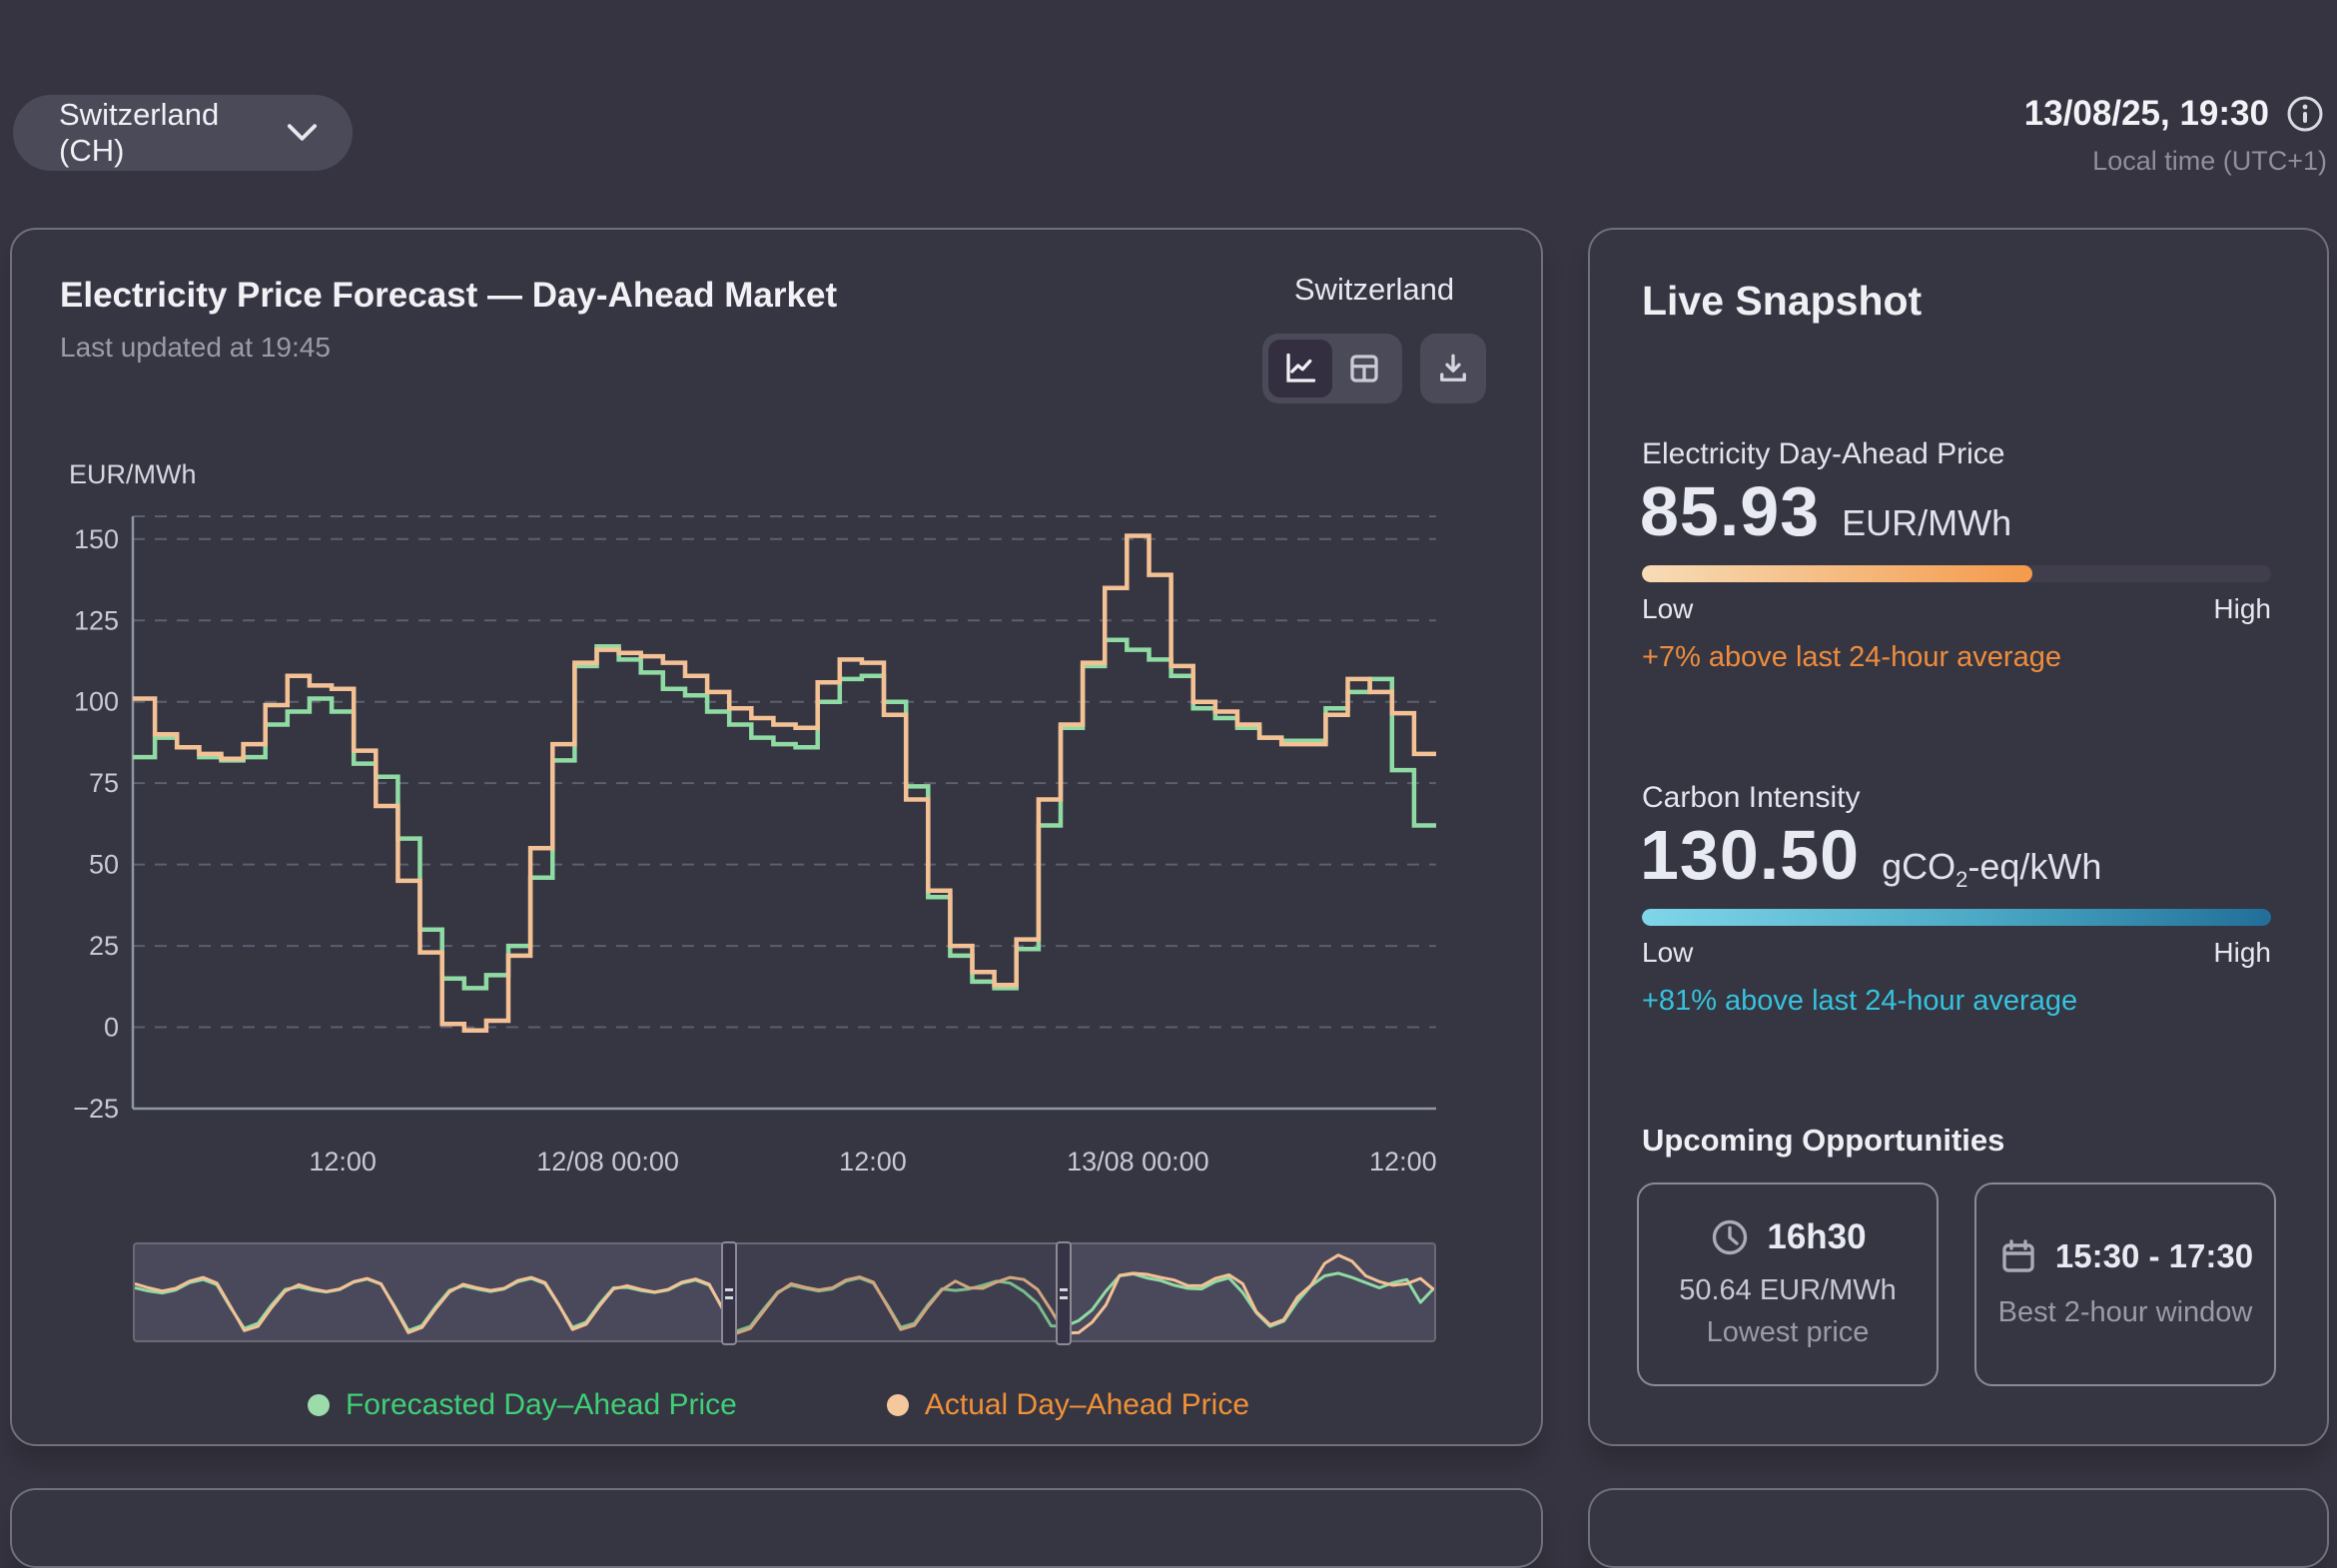  Describe the element at coordinates (541, 1404) in the screenshot. I see `legend-forecast-label: Forecasted Day–Ahead Price` at that location.